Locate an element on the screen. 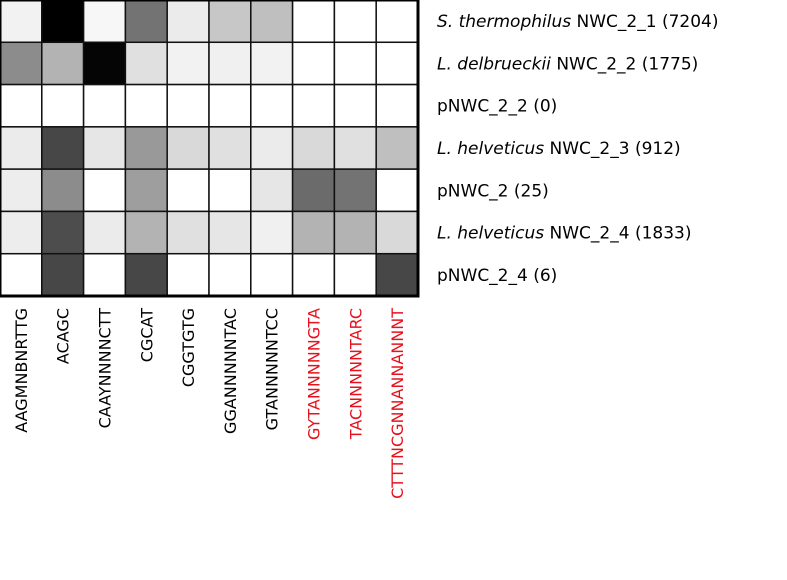 The height and width of the screenshot is (580, 787). row-label-name: pNWC_2_2 is located at coordinates (482, 107).